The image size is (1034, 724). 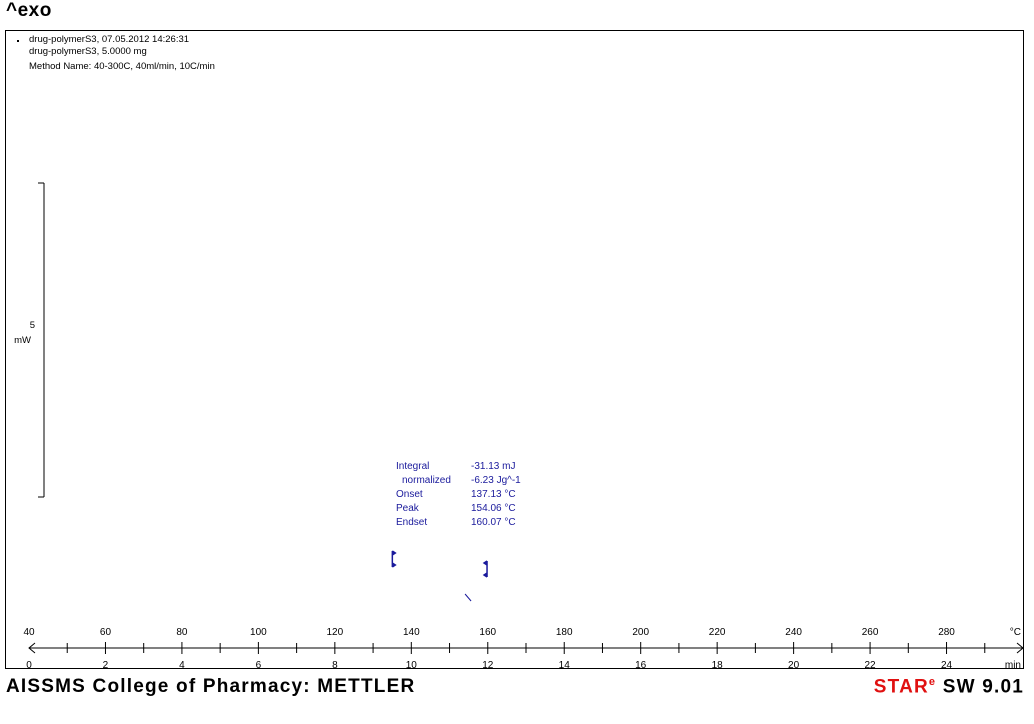 What do you see at coordinates (29, 665) in the screenshot?
I see `x-tick-label-time: 0` at bounding box center [29, 665].